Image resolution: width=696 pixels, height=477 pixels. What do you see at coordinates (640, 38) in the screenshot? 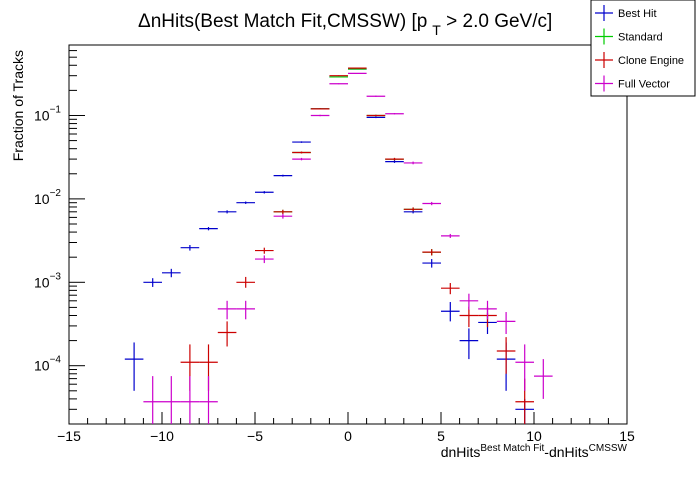
I see `legend-label: Standard` at bounding box center [640, 38].